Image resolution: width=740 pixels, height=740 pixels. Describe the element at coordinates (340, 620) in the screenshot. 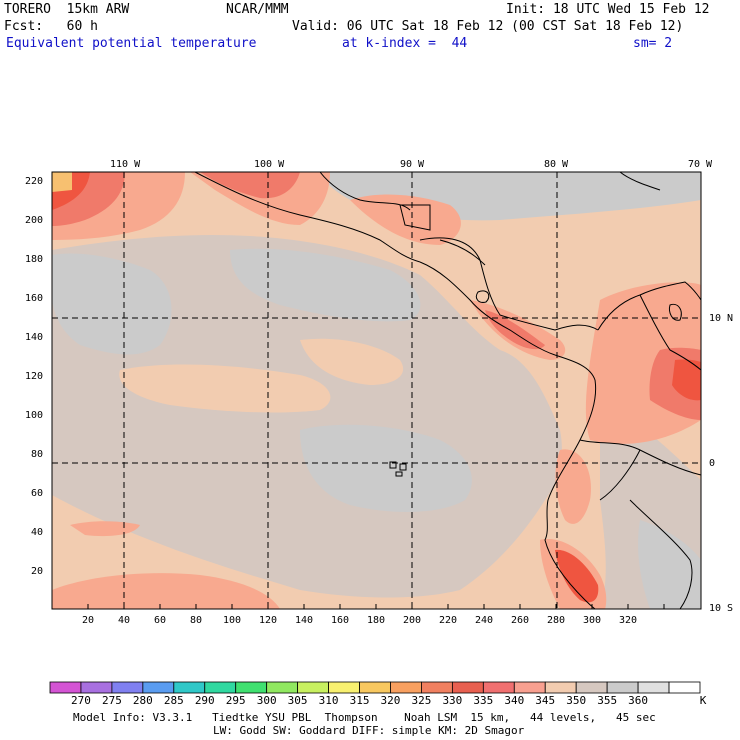

I see `x-tick-label: 160` at that location.